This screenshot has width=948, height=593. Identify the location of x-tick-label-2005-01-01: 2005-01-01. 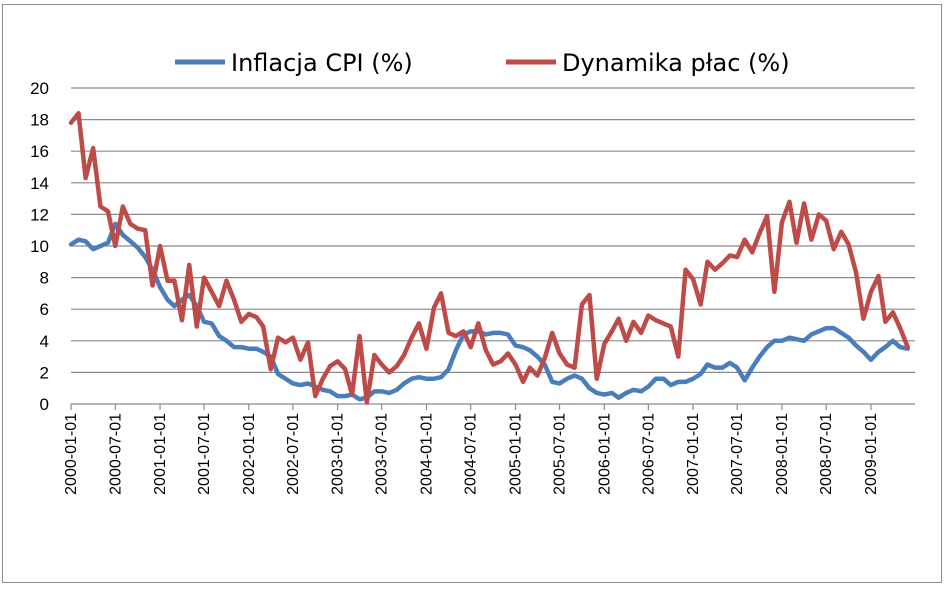
(516, 454).